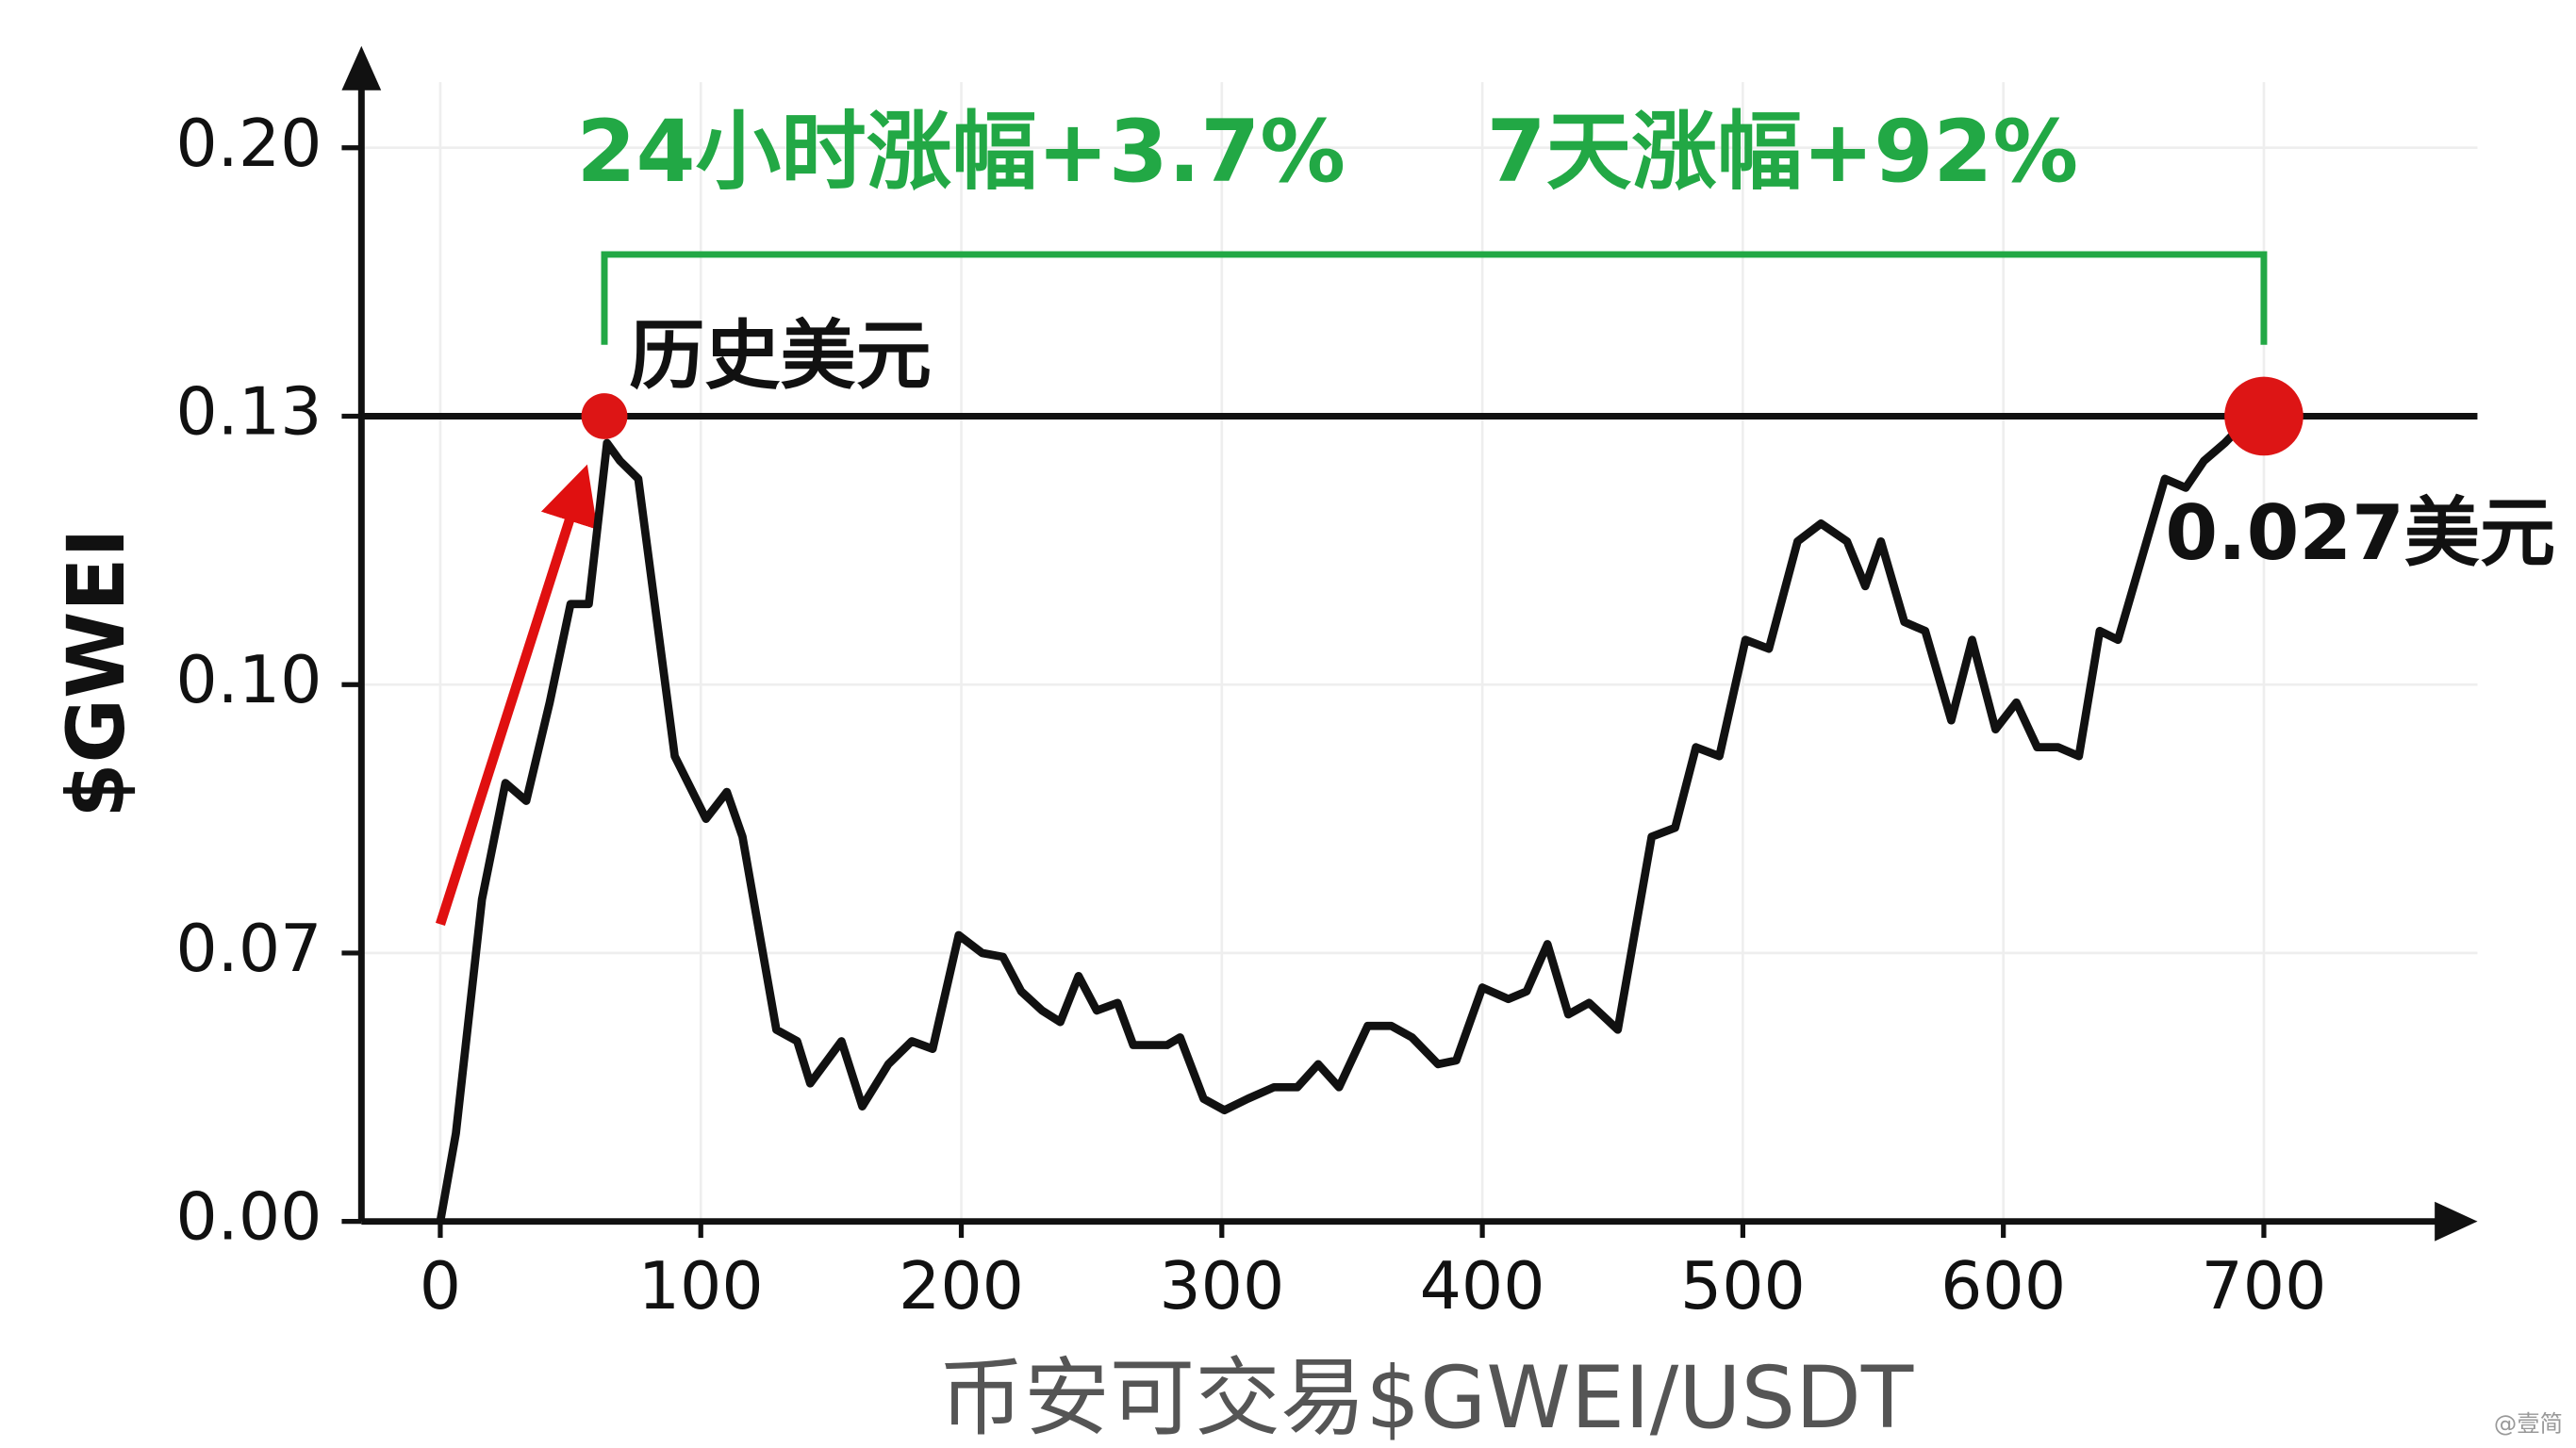 This screenshot has height=1448, width=2576. Describe the element at coordinates (2528, 1424) in the screenshot. I see `watermark: @壹简` at that location.